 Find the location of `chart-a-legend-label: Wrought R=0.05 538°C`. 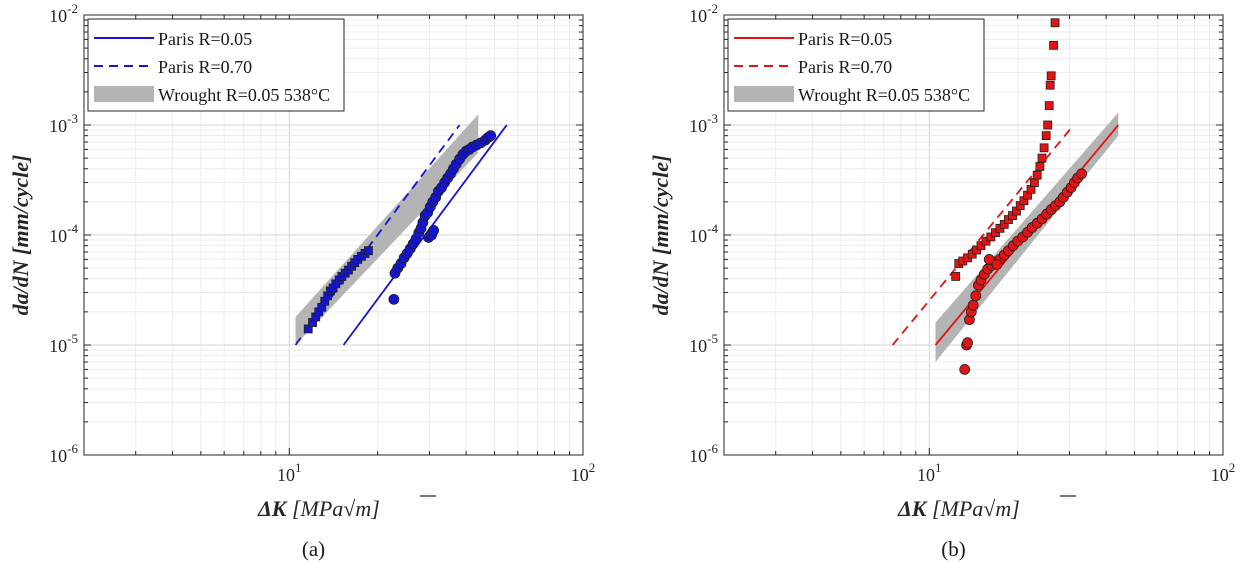

chart-a-legend-label: Wrought R=0.05 538°C is located at coordinates (244, 95).